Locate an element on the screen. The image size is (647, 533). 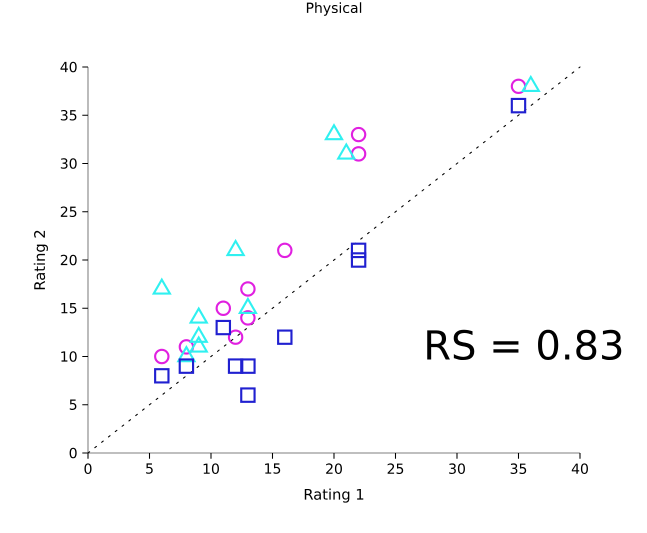
y-tick-label: 40 is located at coordinates (68, 67).